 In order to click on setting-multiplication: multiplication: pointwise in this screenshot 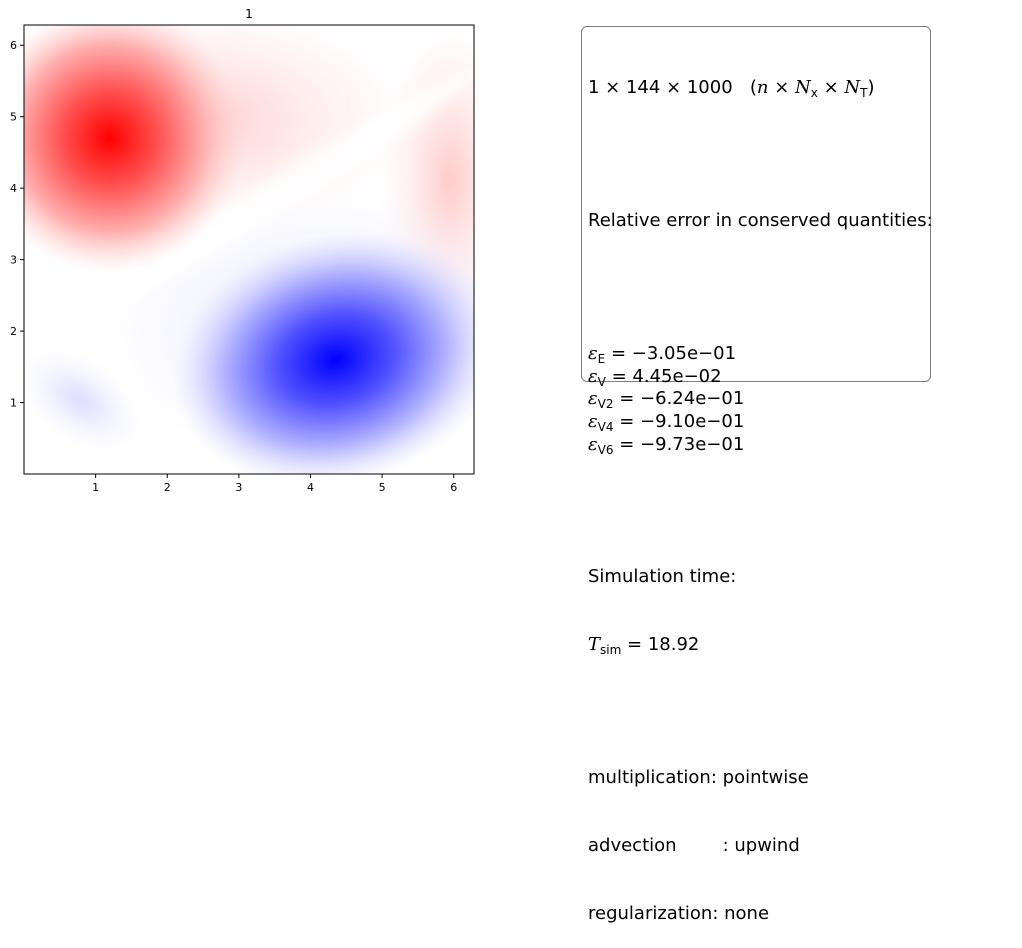, I will do `click(698, 778)`.